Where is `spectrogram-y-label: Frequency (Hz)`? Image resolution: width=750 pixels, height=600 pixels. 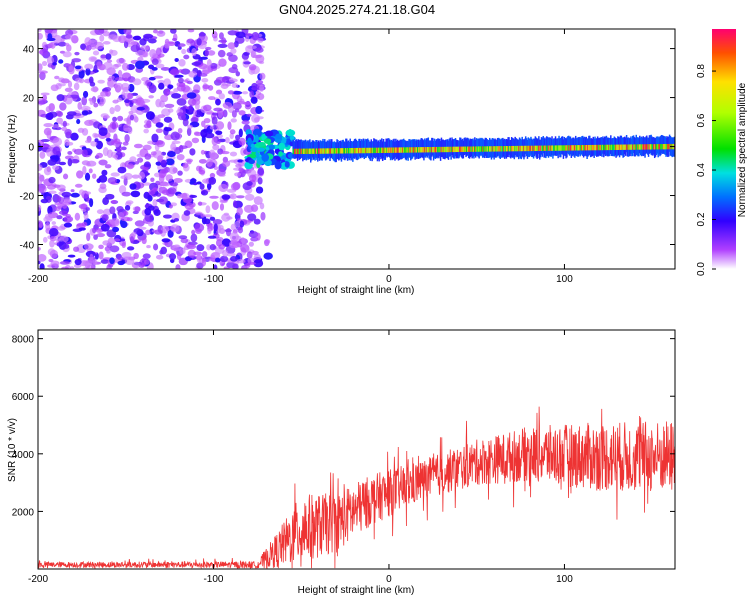
spectrogram-y-label: Frequency (Hz) is located at coordinates (12, 149).